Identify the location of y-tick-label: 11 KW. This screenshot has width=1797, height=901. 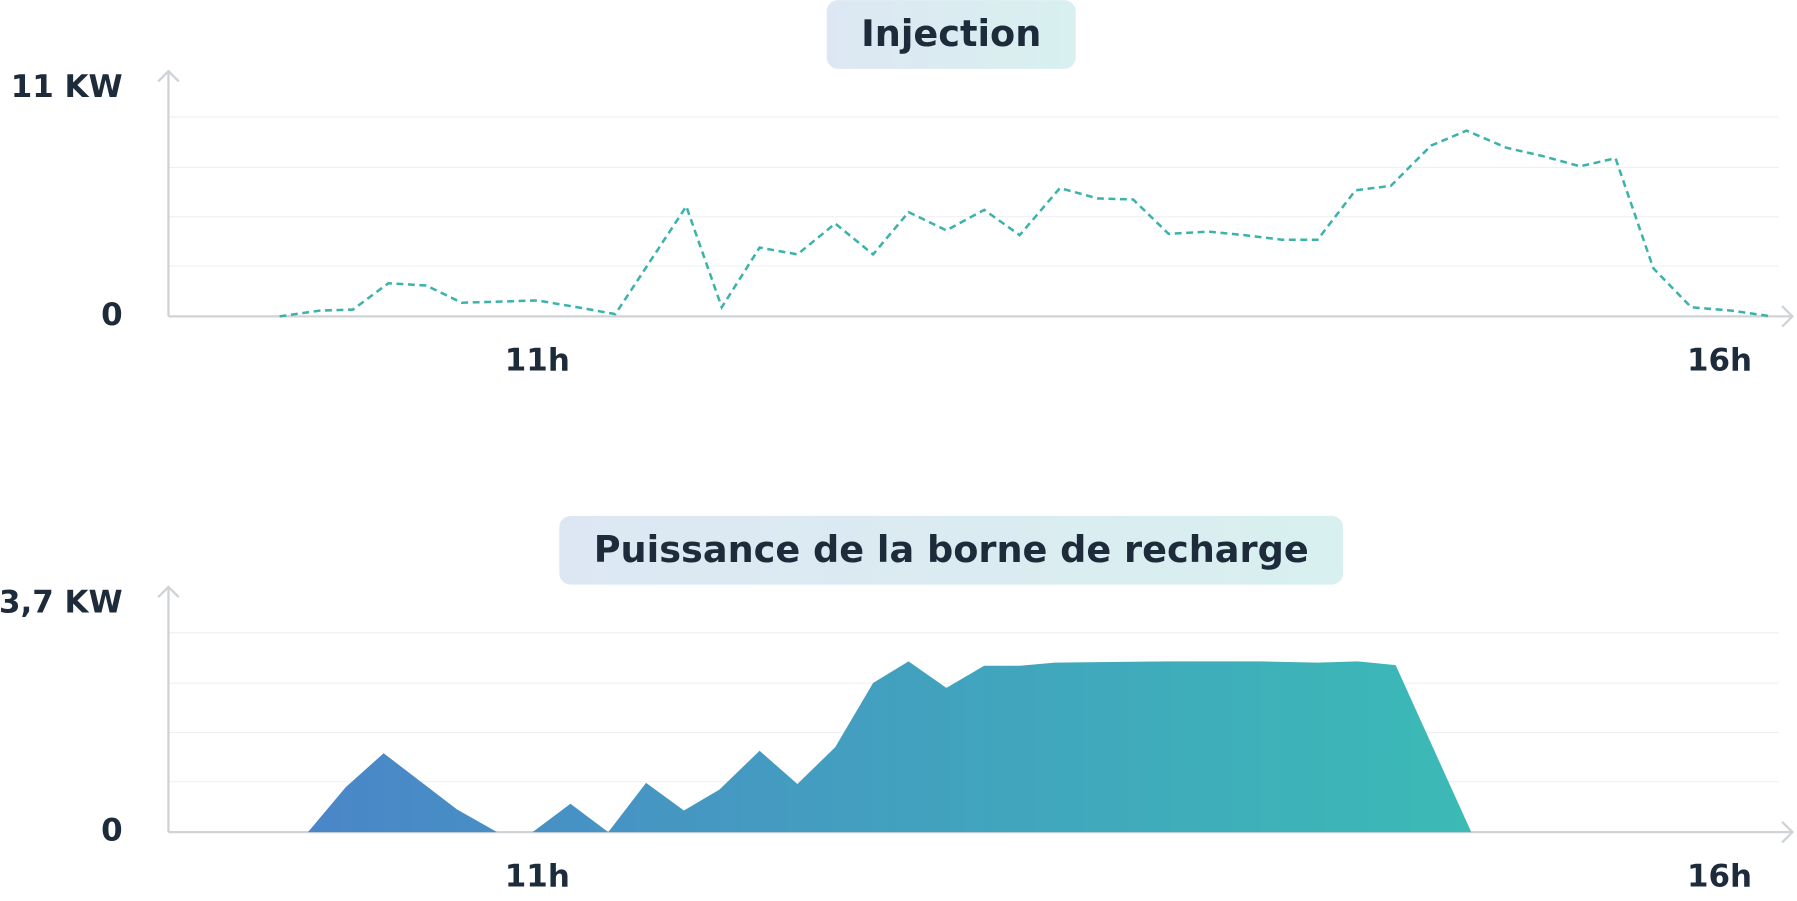
(67, 87).